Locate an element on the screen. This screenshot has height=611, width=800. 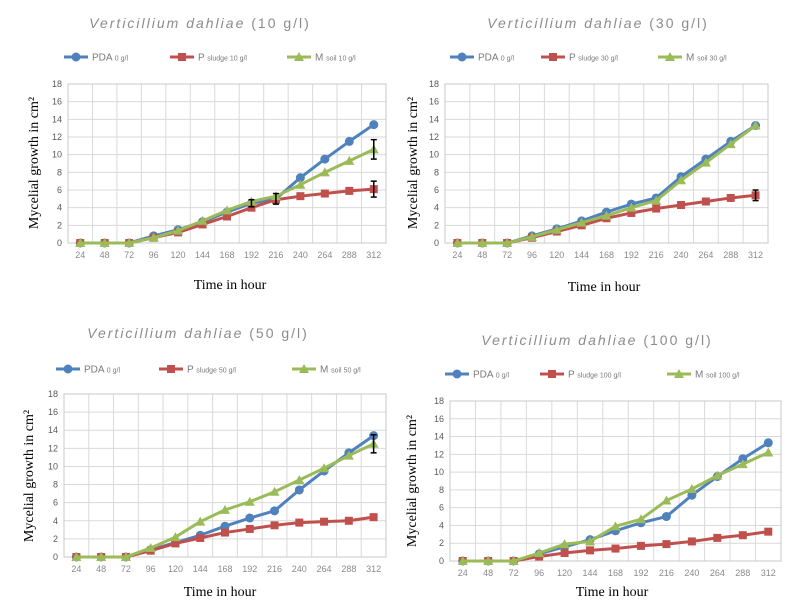
series-line is located at coordinates (227, 196).